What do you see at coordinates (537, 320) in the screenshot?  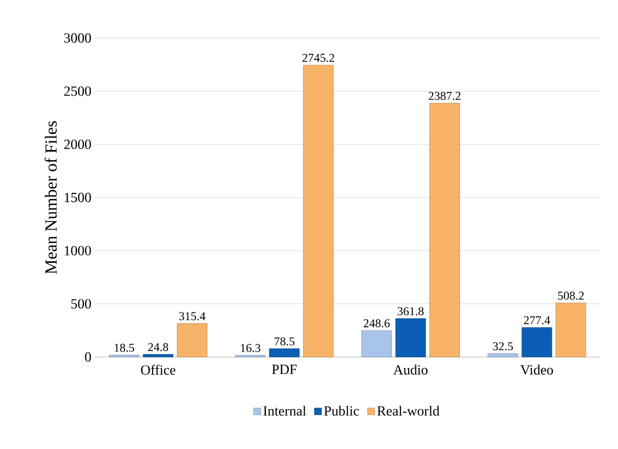 I see `data-label: 277.4` at bounding box center [537, 320].